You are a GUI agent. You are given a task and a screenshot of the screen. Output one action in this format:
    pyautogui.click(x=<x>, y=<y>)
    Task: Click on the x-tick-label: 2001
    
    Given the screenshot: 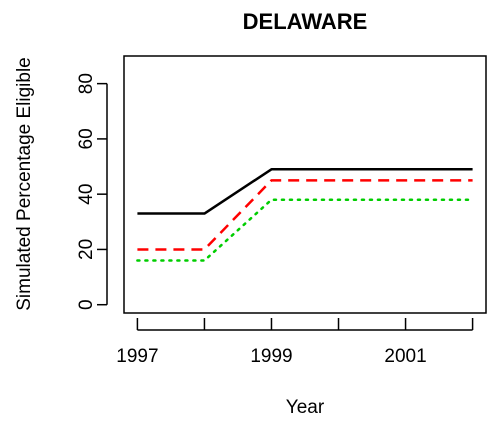 What is the action you would take?
    pyautogui.click(x=405, y=356)
    